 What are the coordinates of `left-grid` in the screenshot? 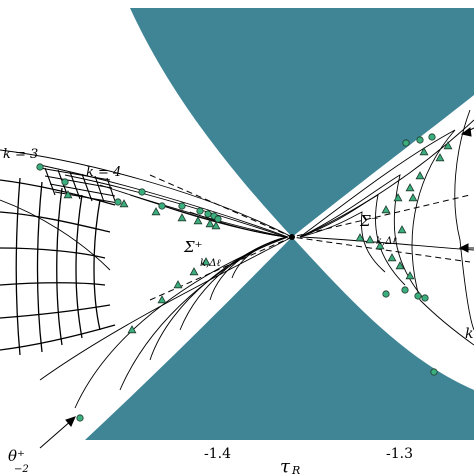 It's located at (58, 266).